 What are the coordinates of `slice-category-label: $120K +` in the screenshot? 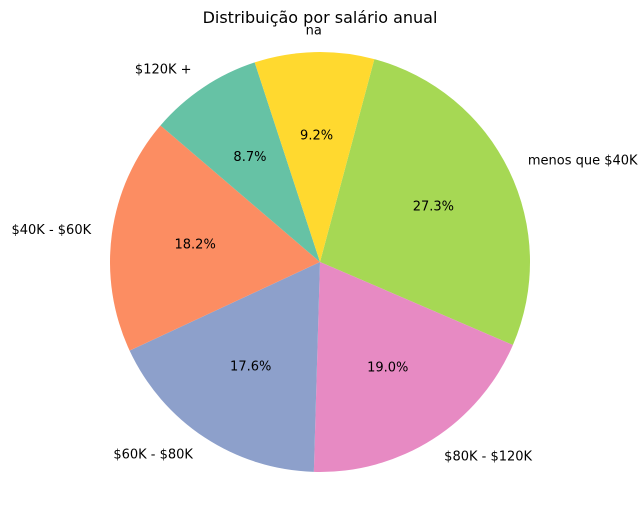 It's located at (163, 69).